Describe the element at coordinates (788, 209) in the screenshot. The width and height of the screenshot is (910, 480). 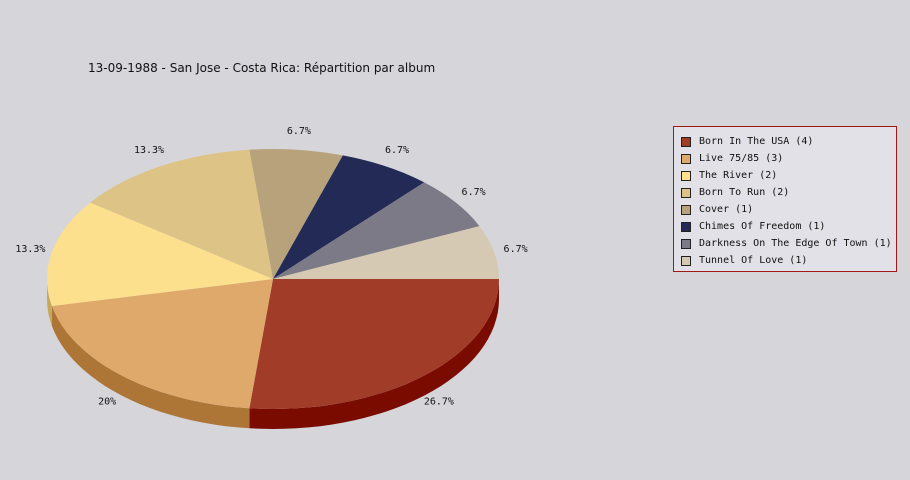
I see `legend-item: Cover (1)` at that location.